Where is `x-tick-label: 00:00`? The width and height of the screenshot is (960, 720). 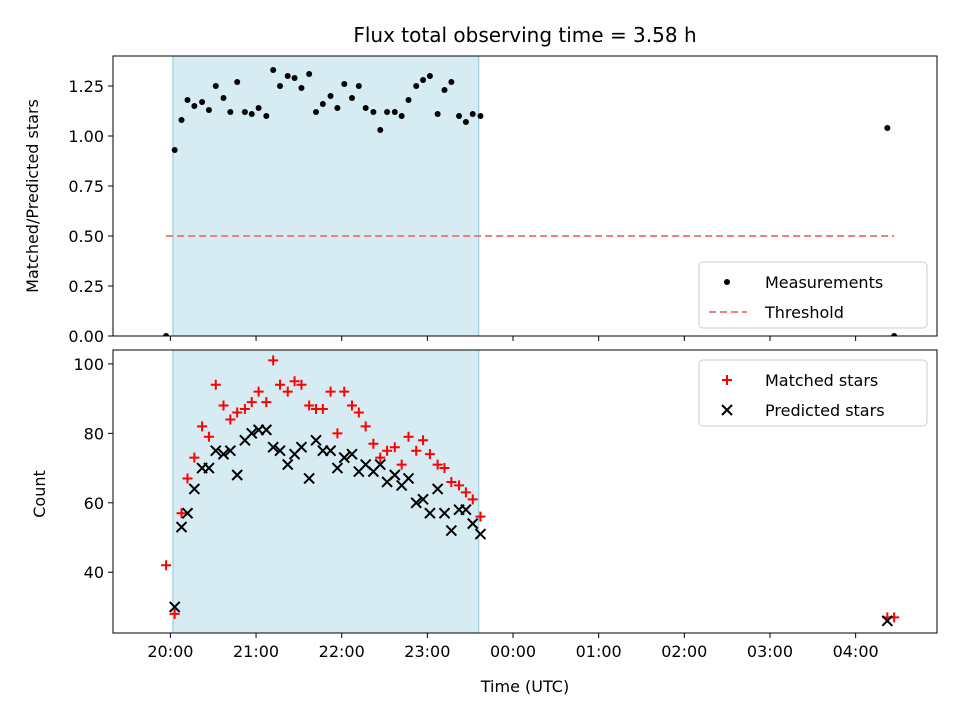 x-tick-label: 00:00 is located at coordinates (513, 651).